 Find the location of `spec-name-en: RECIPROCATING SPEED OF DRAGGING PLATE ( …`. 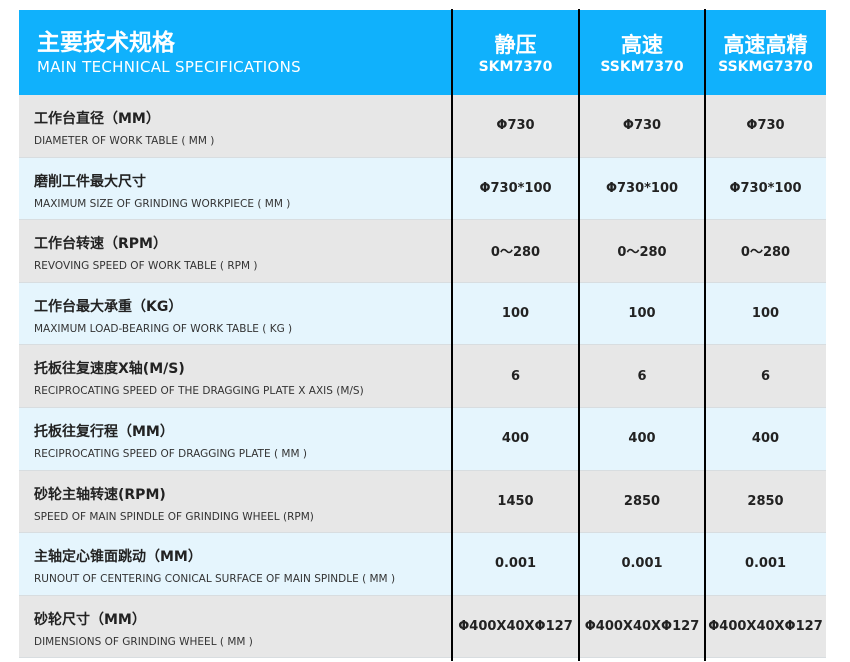

spec-name-en: RECIPROCATING SPEED OF DRAGGING PLATE ( … is located at coordinates (170, 453).